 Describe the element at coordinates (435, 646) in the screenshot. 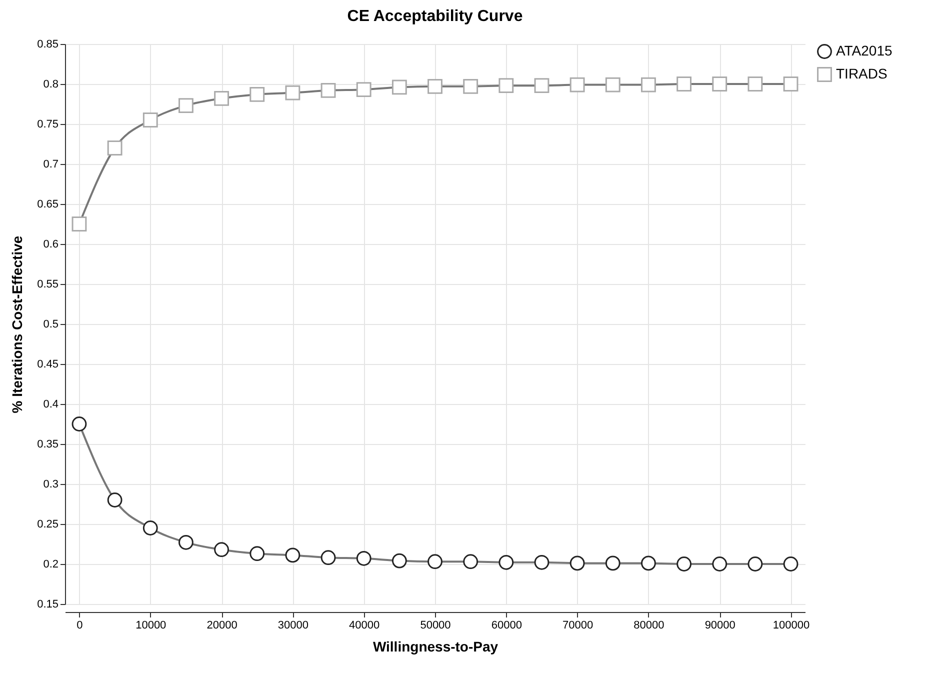

I see `x-axis-title: Willingness-to-Pay` at that location.